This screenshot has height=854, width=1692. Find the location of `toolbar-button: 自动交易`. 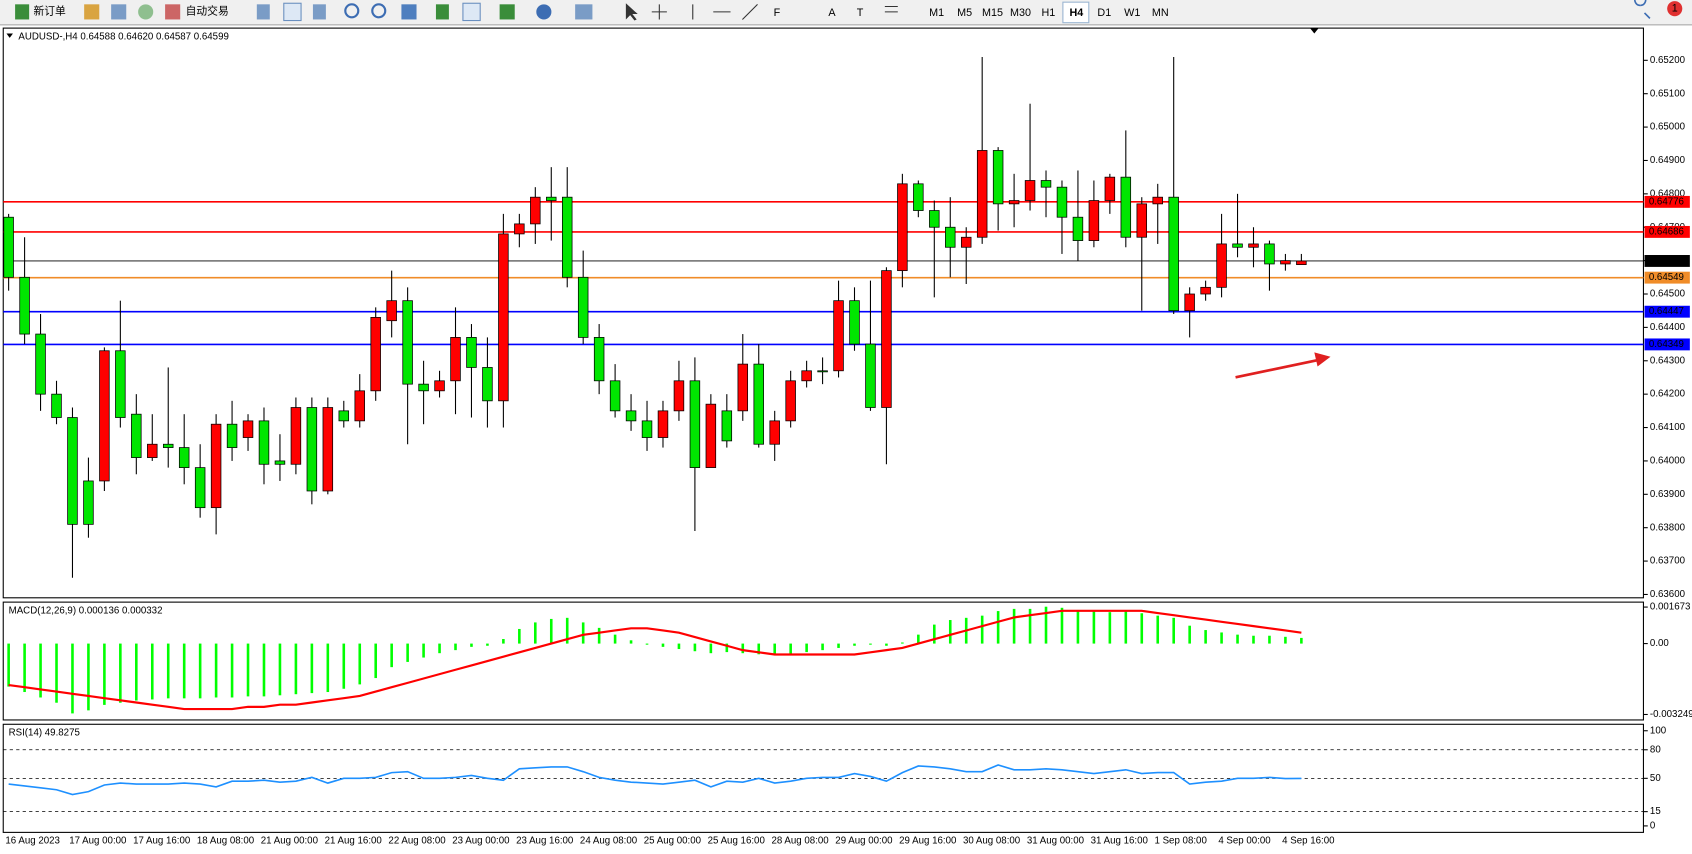

toolbar-button: 自动交易 is located at coordinates (207, 11).